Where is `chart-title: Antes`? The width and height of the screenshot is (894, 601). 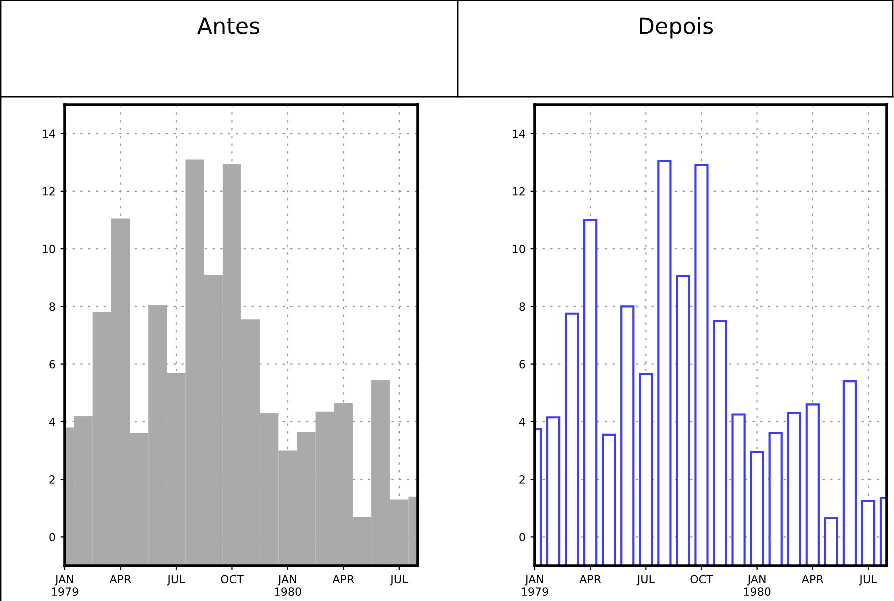 chart-title: Antes is located at coordinates (229, 26).